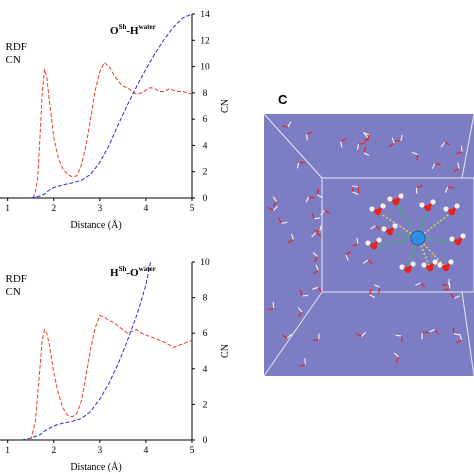 This screenshot has width=474, height=474. What do you see at coordinates (283, 99) in the screenshot?
I see `panel-letter-c: C` at bounding box center [283, 99].